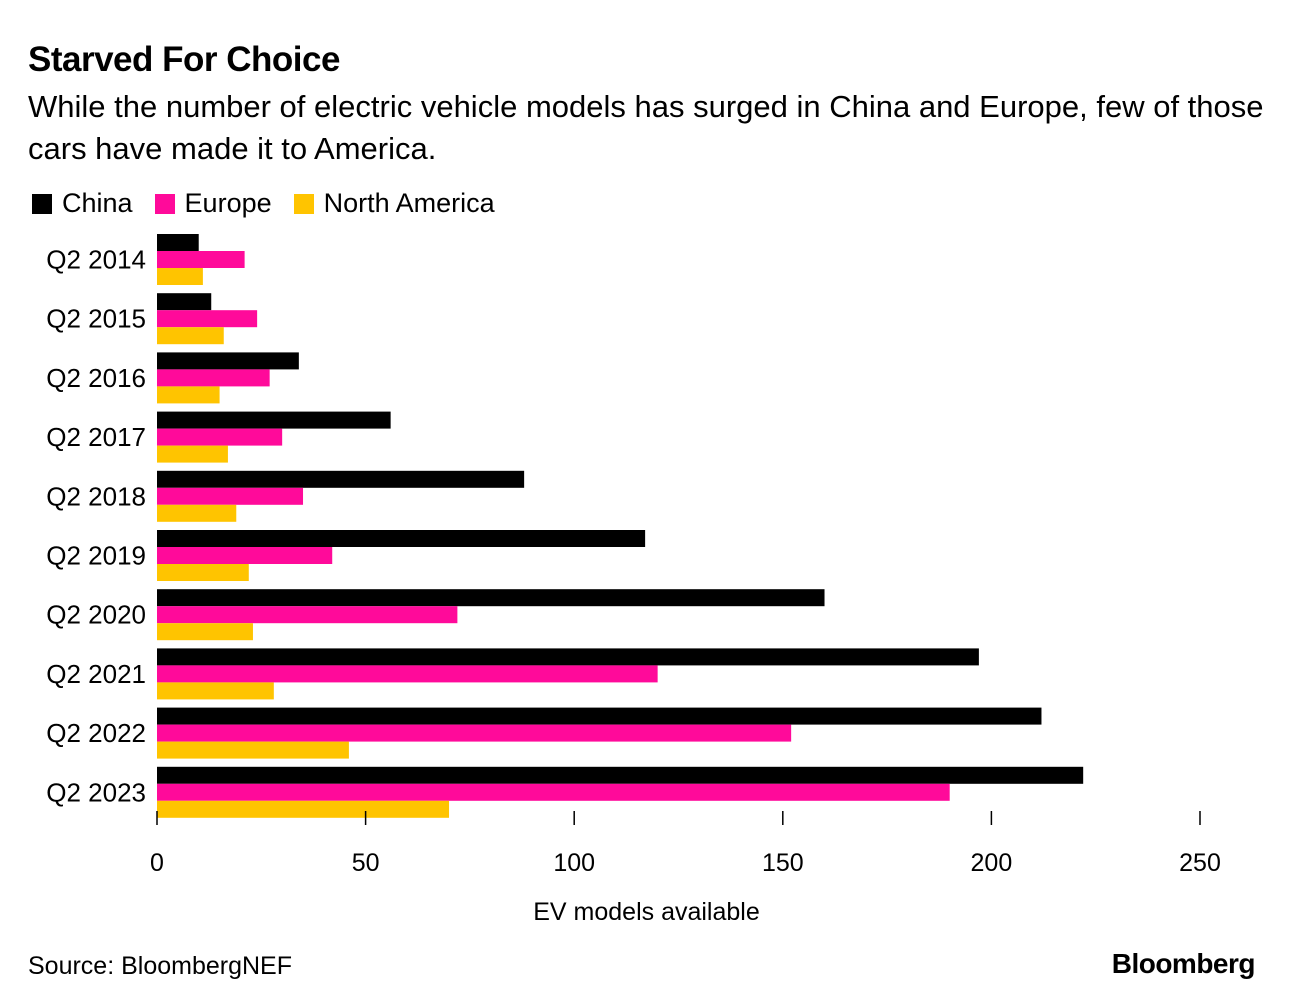 The width and height of the screenshot is (1293, 1008). I want to click on bar-north-america-q2-2017, so click(192, 454).